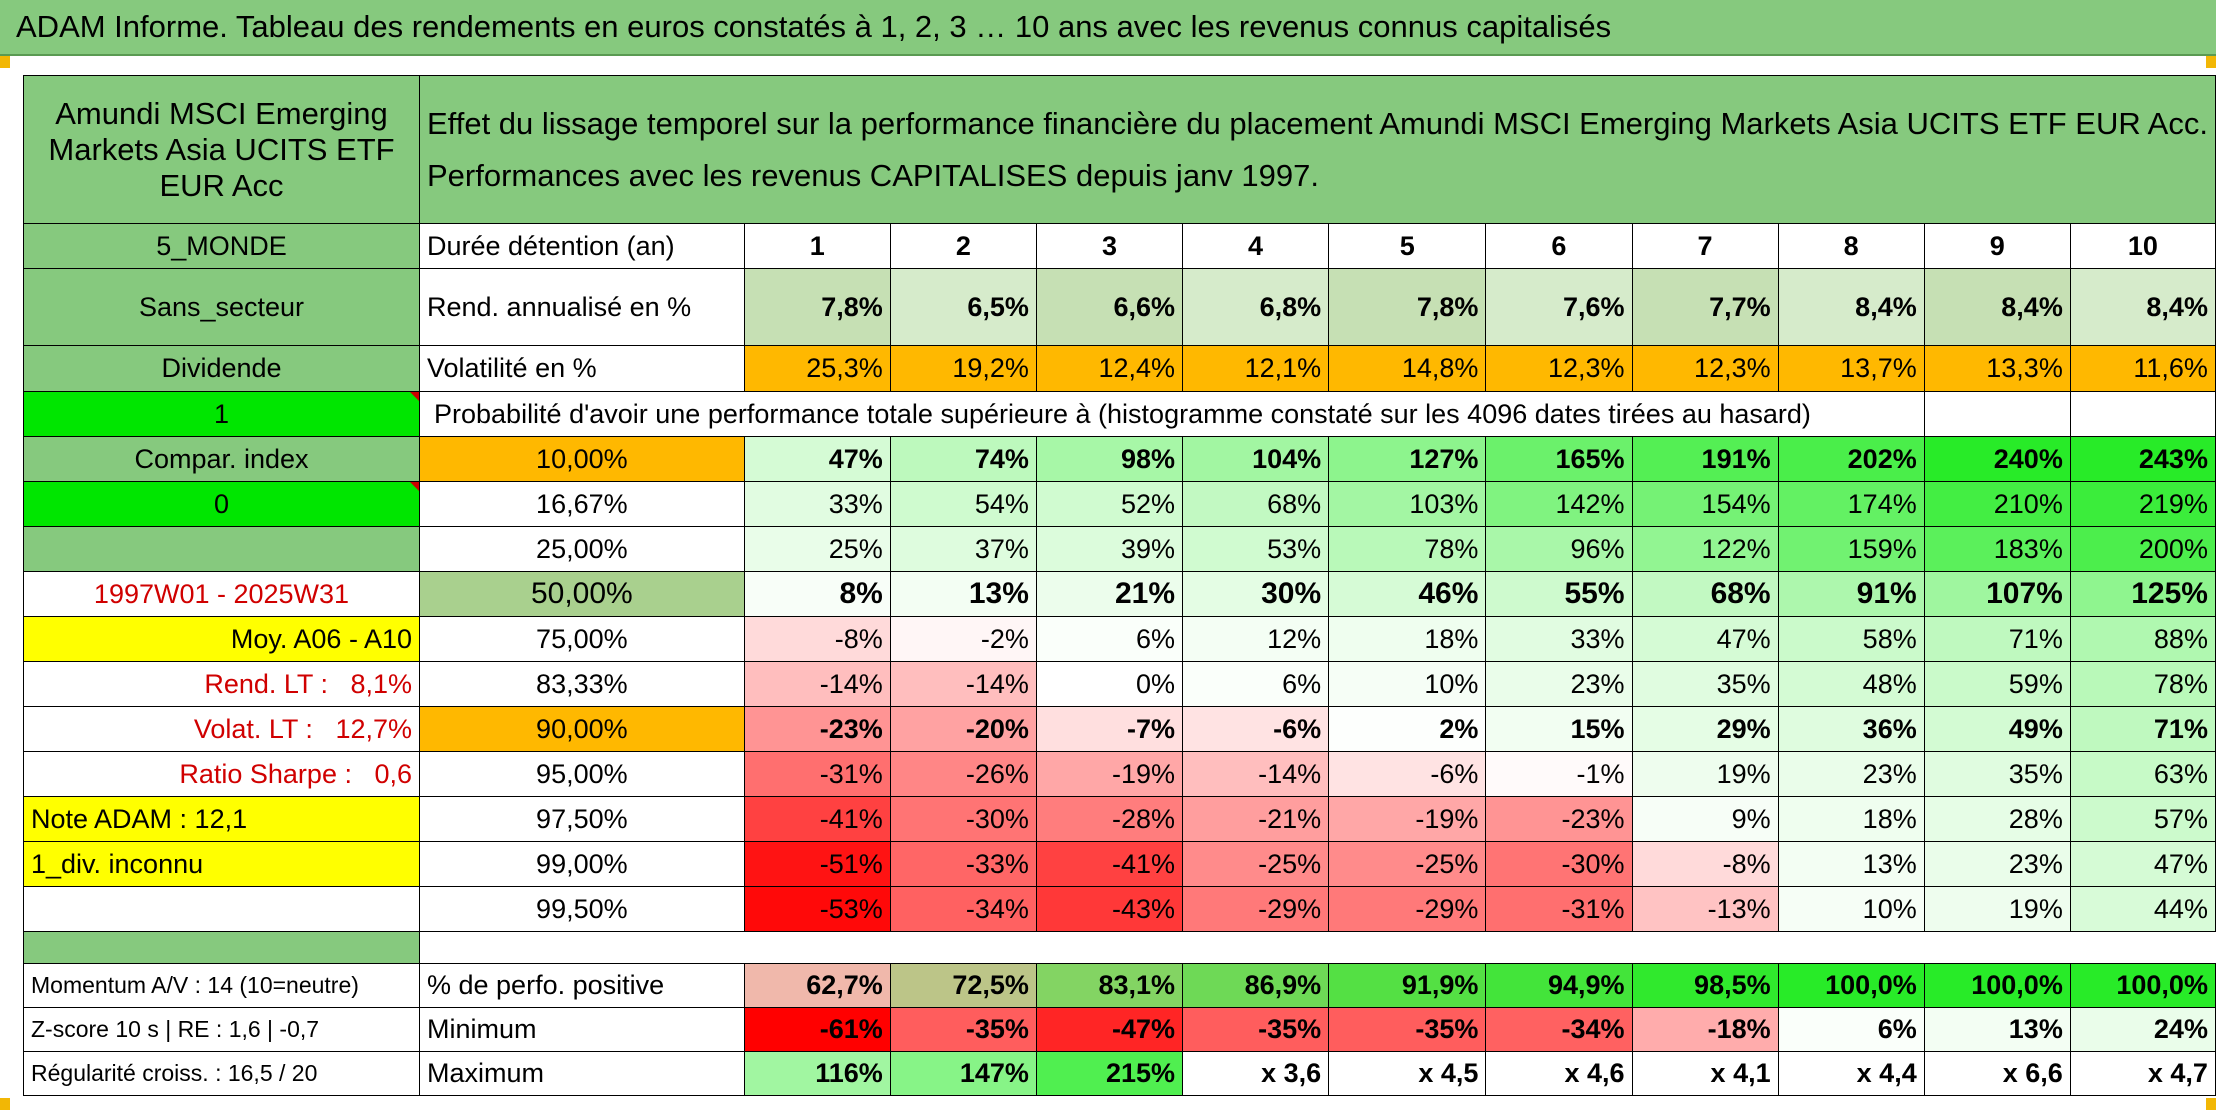 This screenshot has height=1110, width=2216. I want to click on percentile-value: 48%, so click(1851, 684).